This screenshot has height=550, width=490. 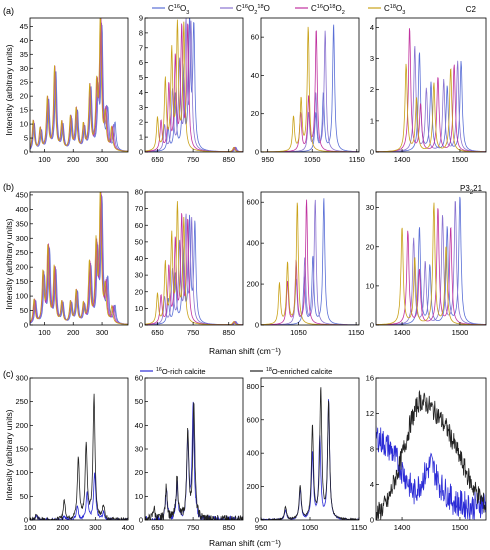 I want to click on chart-panel-a4: 1400 1500 0 1 2 3 4, so click(x=428, y=90).